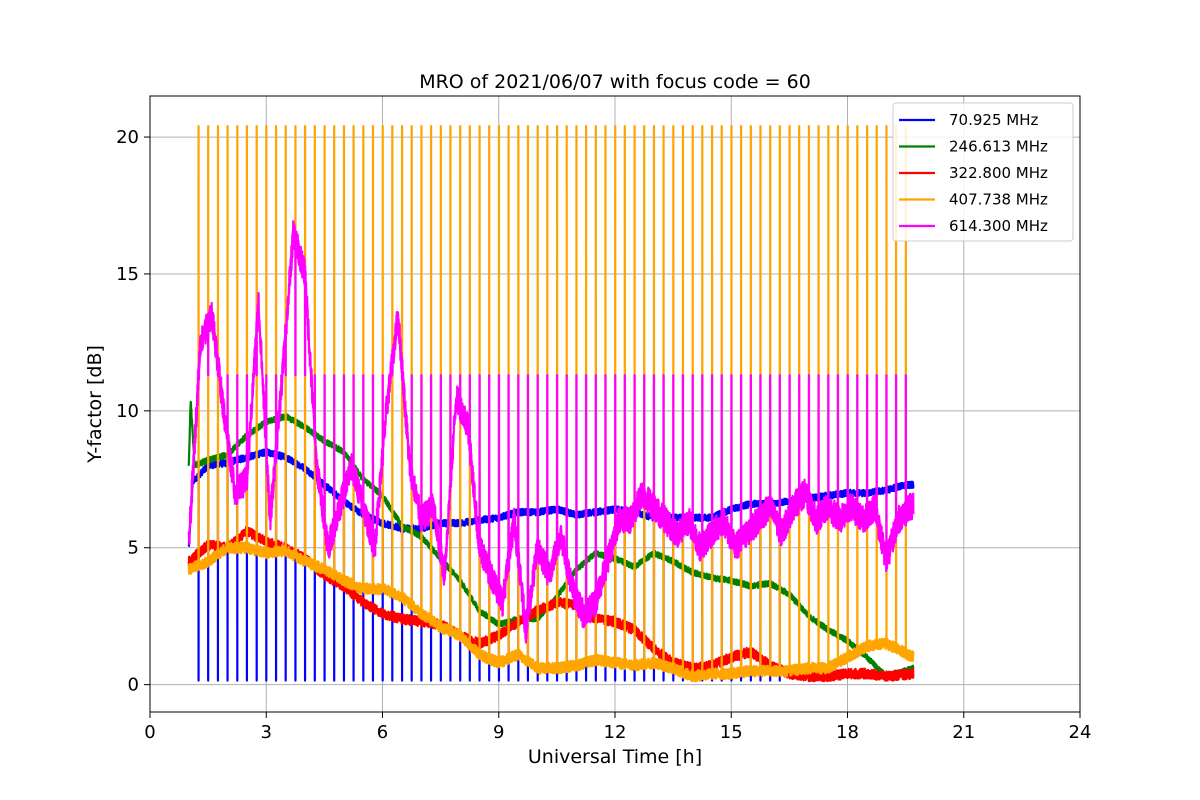  I want to click on x-tick-label: 15, so click(731, 732).